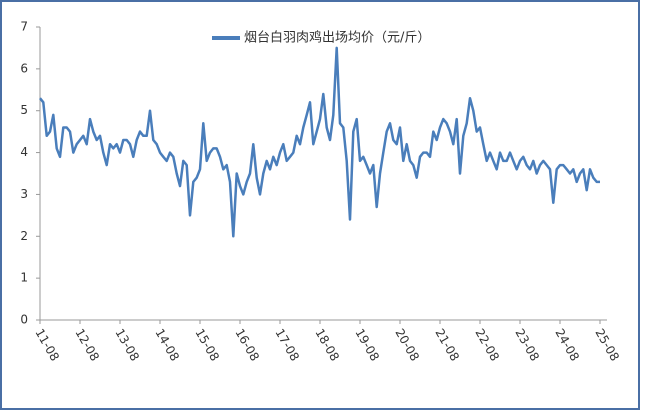  What do you see at coordinates (327, 344) in the screenshot?
I see `x-tick-label: 18-08` at bounding box center [327, 344].